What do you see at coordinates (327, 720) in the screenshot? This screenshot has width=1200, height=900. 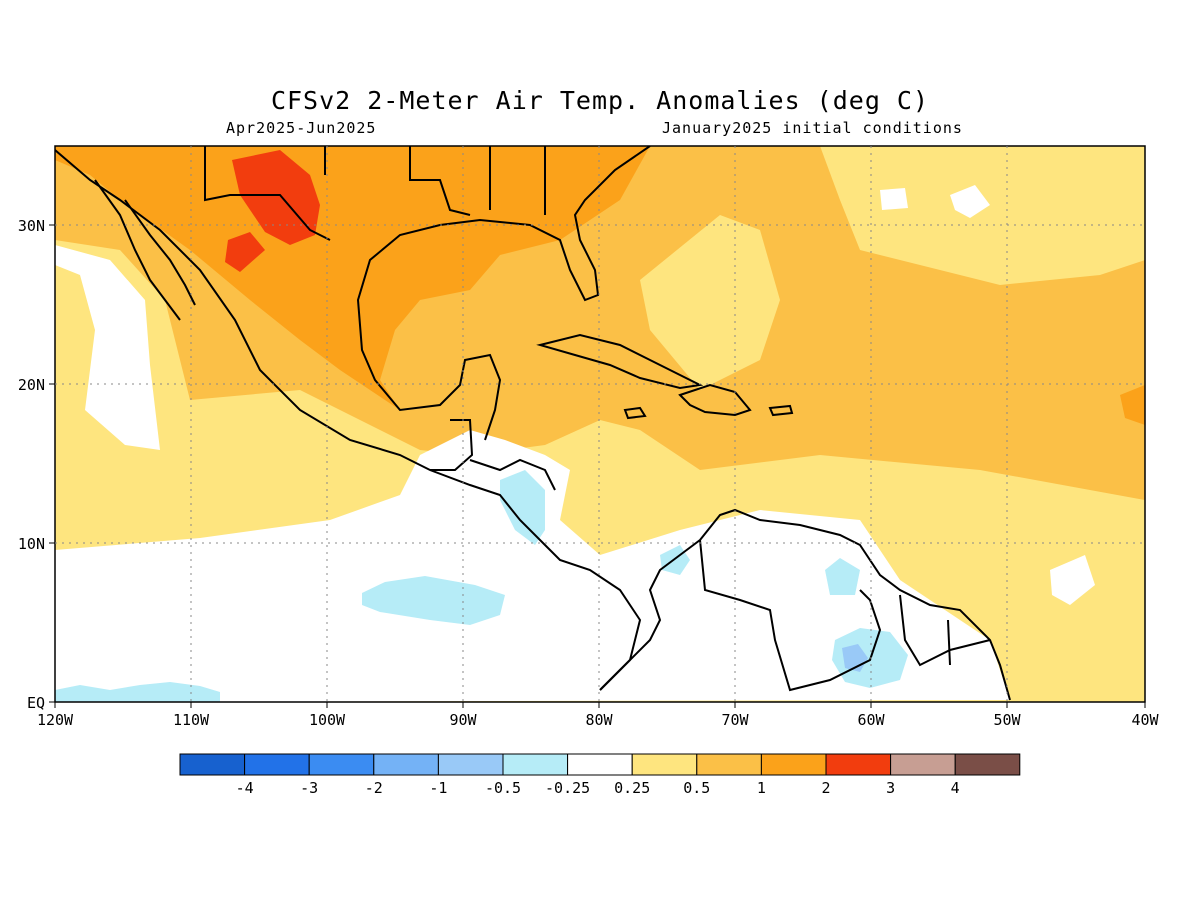 I see `lon-label: 100W` at bounding box center [327, 720].